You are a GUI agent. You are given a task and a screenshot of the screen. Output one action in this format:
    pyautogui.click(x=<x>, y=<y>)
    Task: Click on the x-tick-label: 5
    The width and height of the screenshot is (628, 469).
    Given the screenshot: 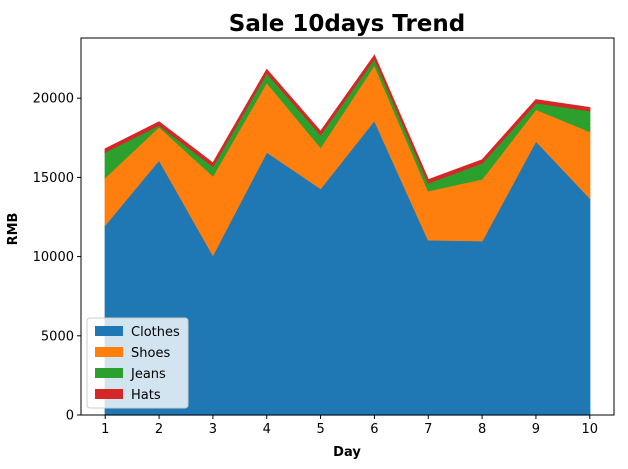 What is the action you would take?
    pyautogui.click(x=320, y=429)
    